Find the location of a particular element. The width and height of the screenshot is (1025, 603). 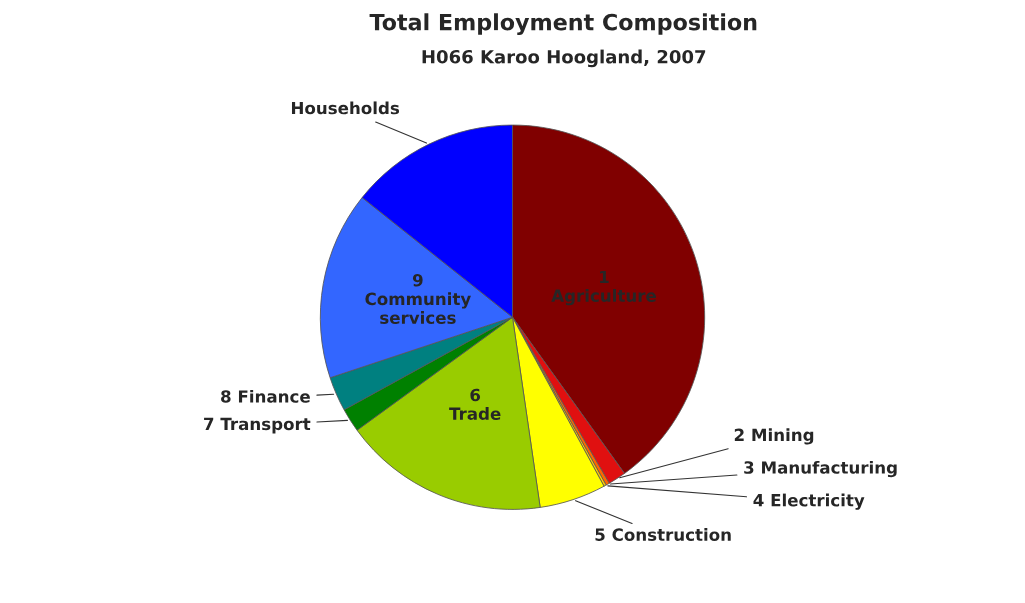

slice-label: 7 Transport is located at coordinates (257, 425).